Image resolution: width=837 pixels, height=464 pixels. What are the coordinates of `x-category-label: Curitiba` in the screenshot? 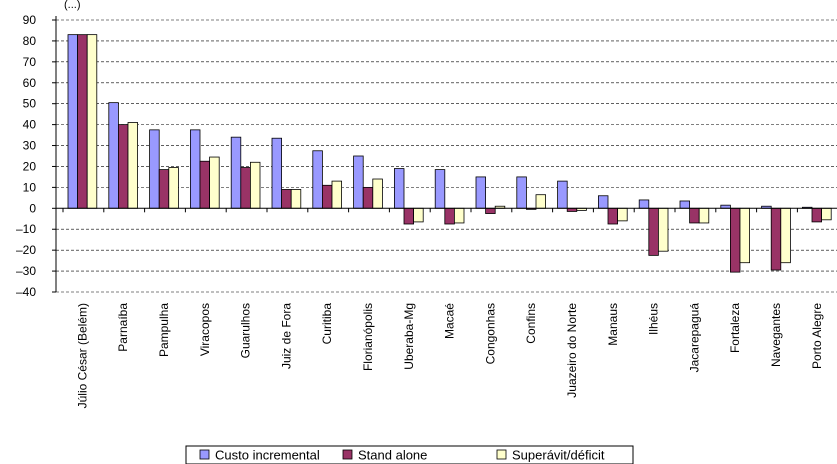 It's located at (327, 324).